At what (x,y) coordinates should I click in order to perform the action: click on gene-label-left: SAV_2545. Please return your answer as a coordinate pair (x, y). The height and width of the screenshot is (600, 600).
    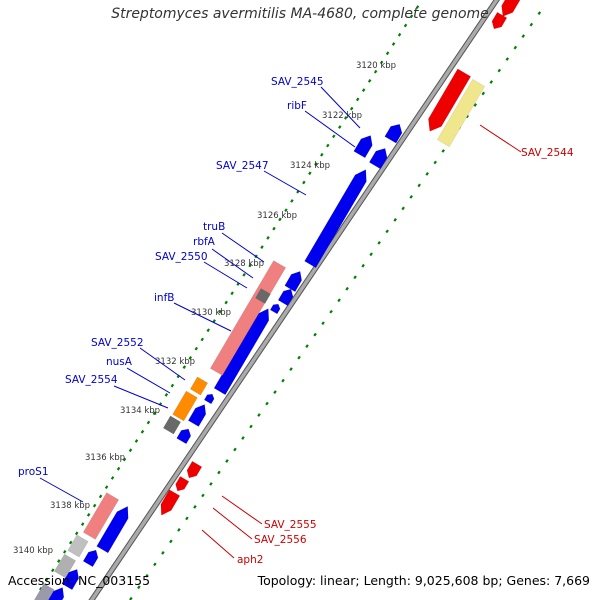
    Looking at the image, I should click on (297, 82).